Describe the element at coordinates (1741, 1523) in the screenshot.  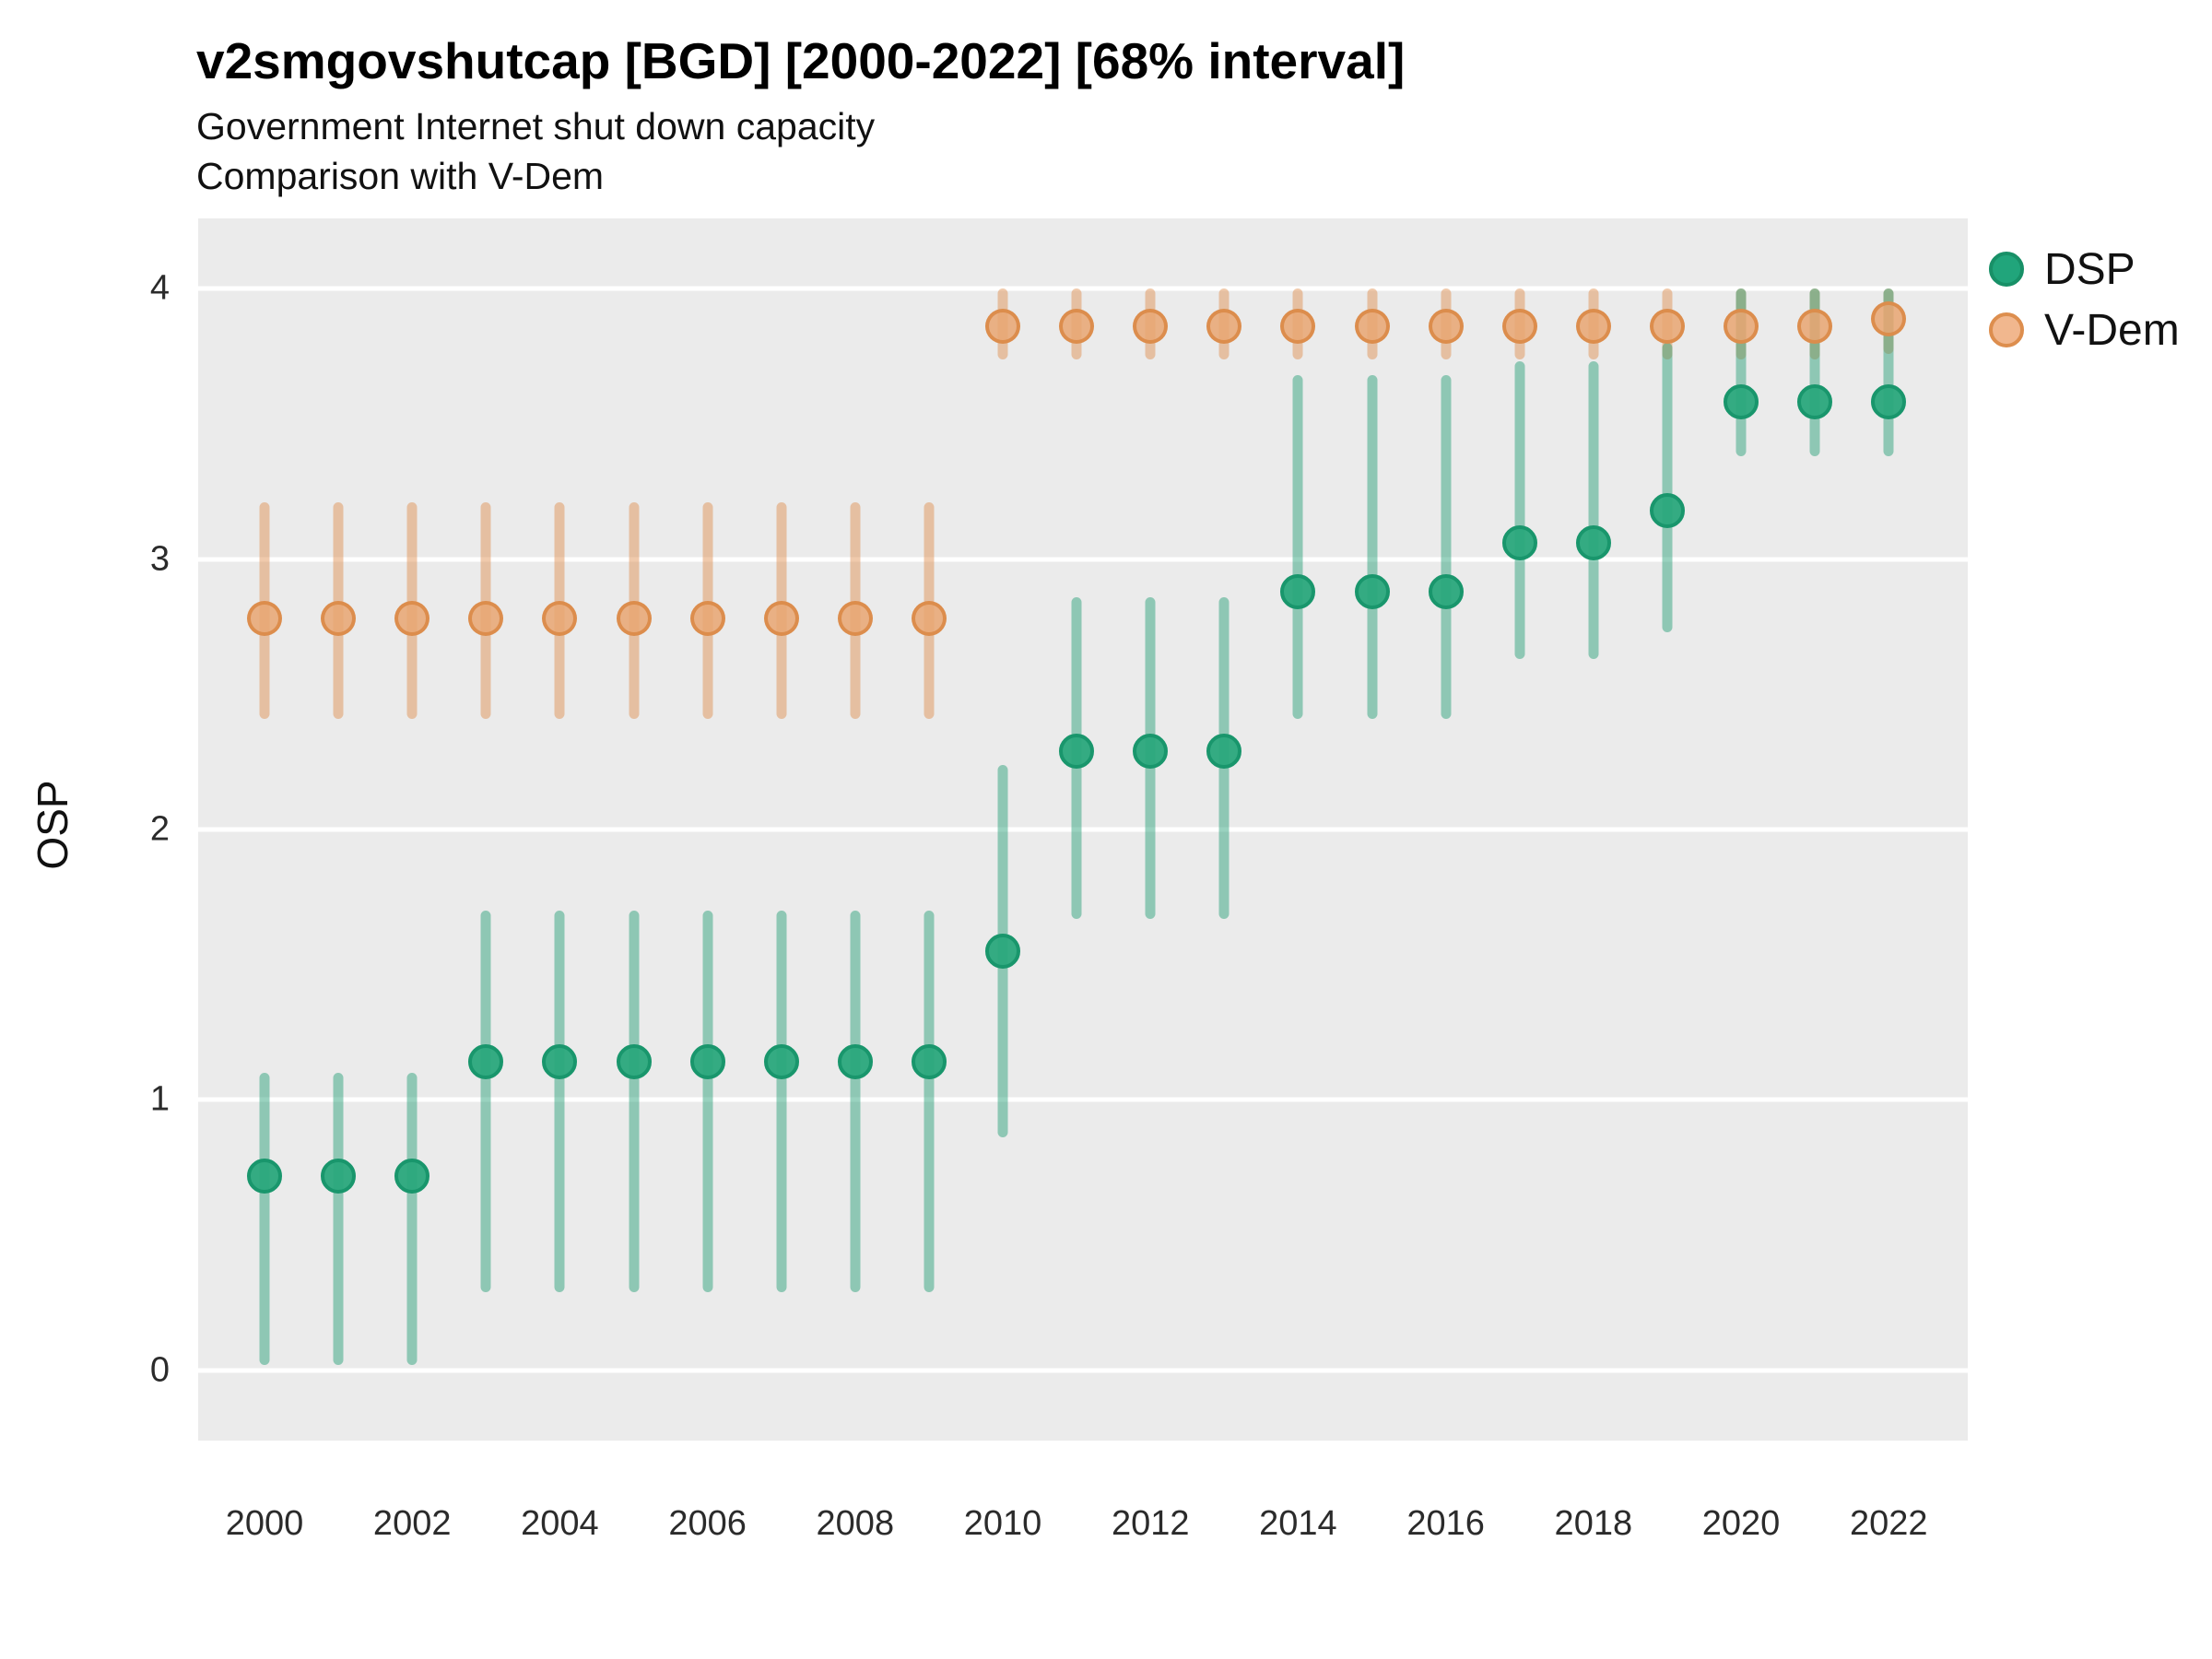
I see `x-tick-label-2020: 2020` at that location.